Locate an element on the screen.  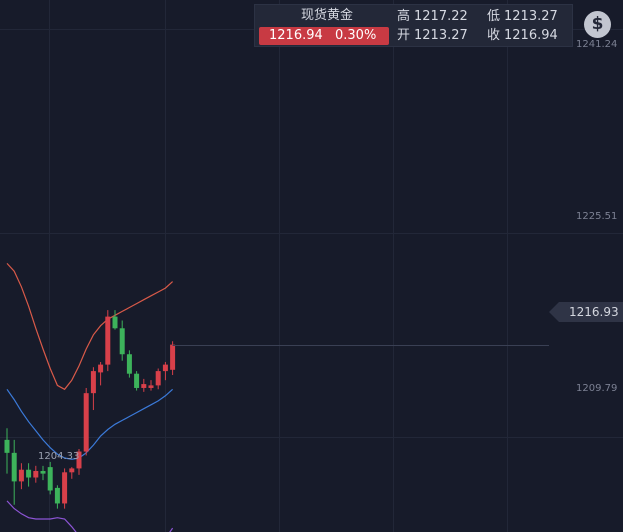
high-label: 高 is located at coordinates (404, 16).